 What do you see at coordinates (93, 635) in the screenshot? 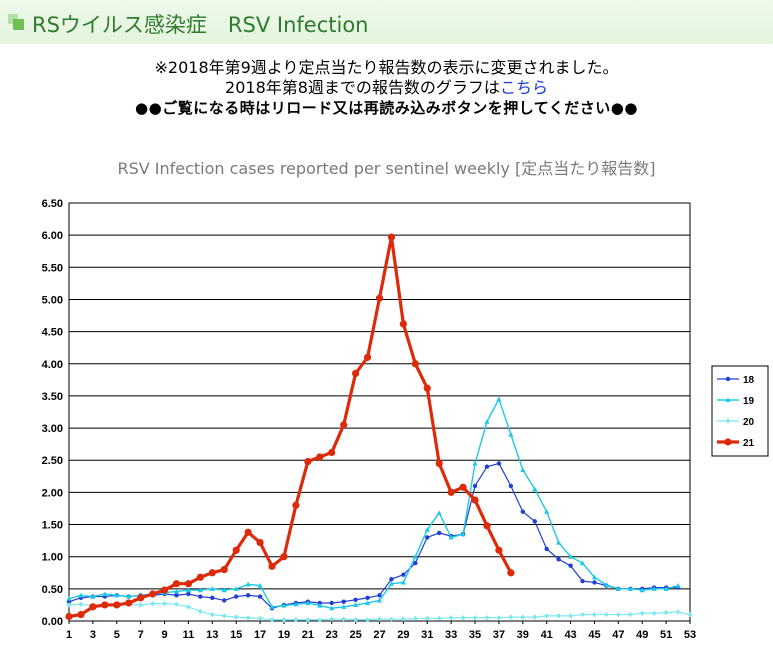
I see `x-tick-label: 3` at bounding box center [93, 635].